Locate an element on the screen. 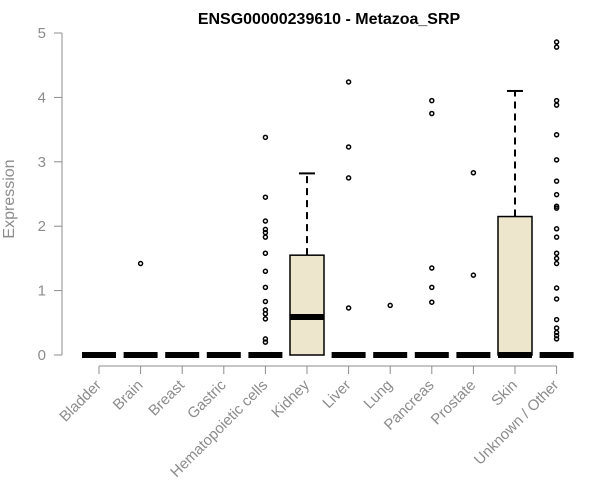  x-tick-label: Breast is located at coordinates (166, 397).